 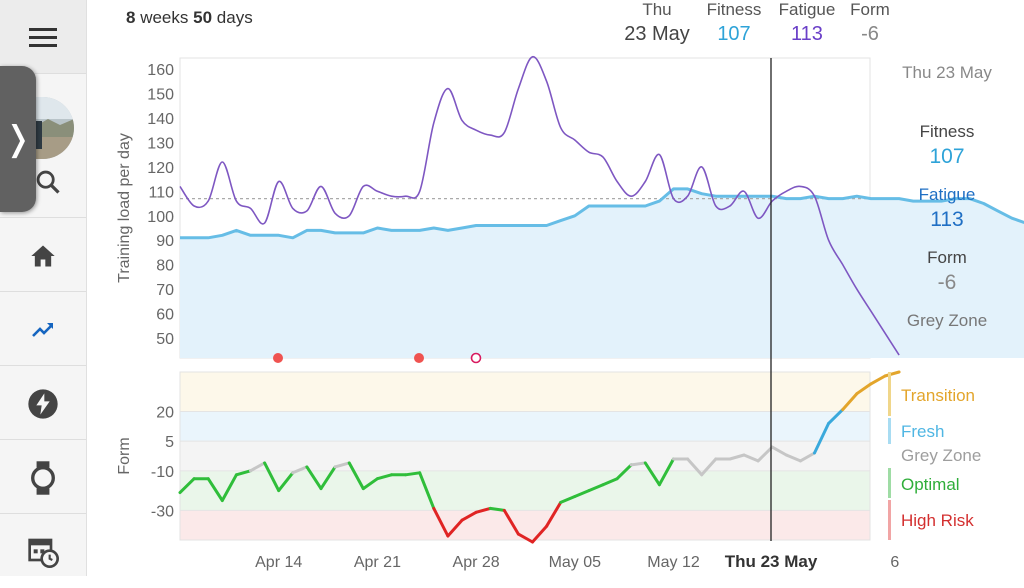 I want to click on top-y-tick-70: 70, so click(x=165, y=290).